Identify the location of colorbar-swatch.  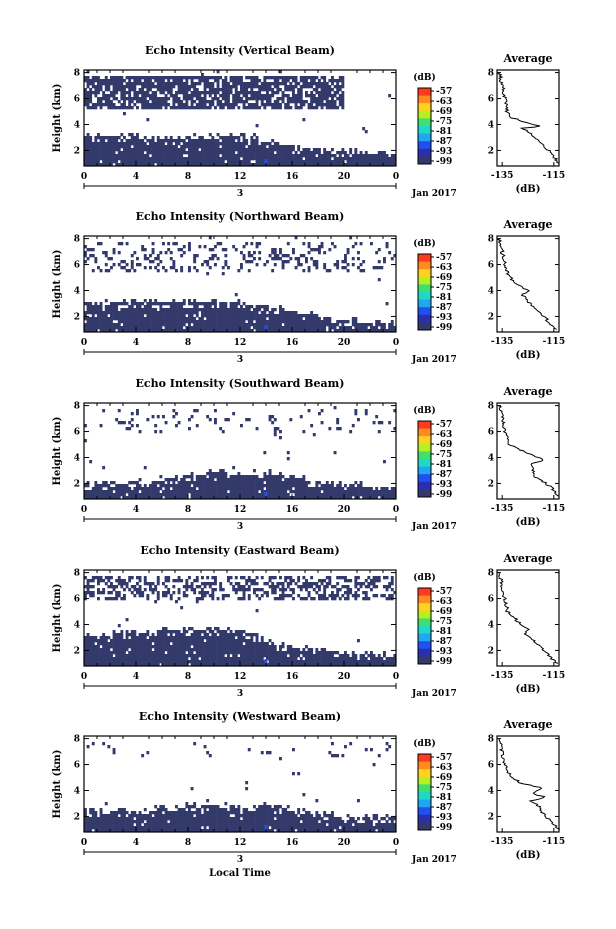
(424, 440).